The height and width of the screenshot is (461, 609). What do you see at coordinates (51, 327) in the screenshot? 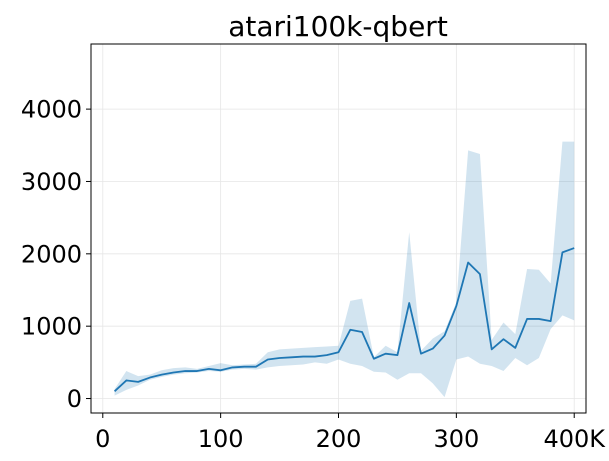
I see `y-tick-label: 1000` at bounding box center [51, 327].